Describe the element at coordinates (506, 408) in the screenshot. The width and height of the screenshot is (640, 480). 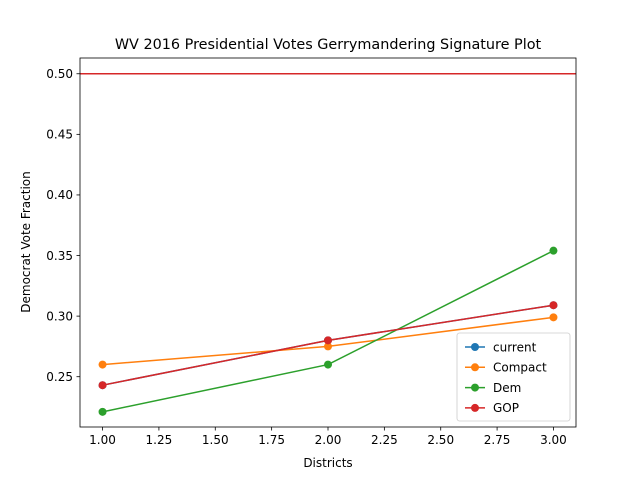
I see `legend-label-gop: GOP` at that location.